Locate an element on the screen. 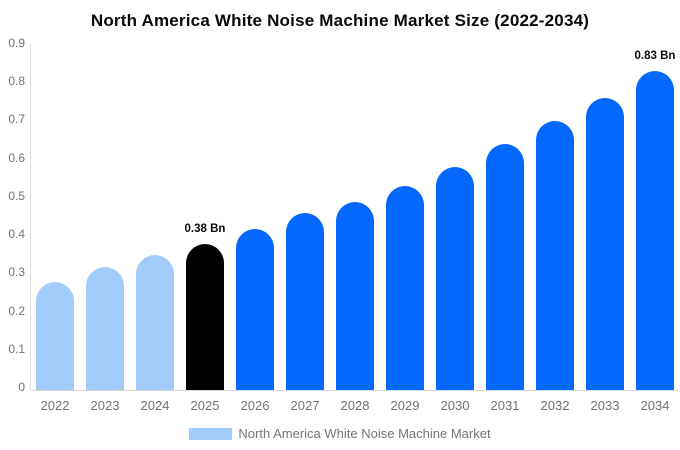 The height and width of the screenshot is (450, 680). bar-2034 is located at coordinates (655, 230).